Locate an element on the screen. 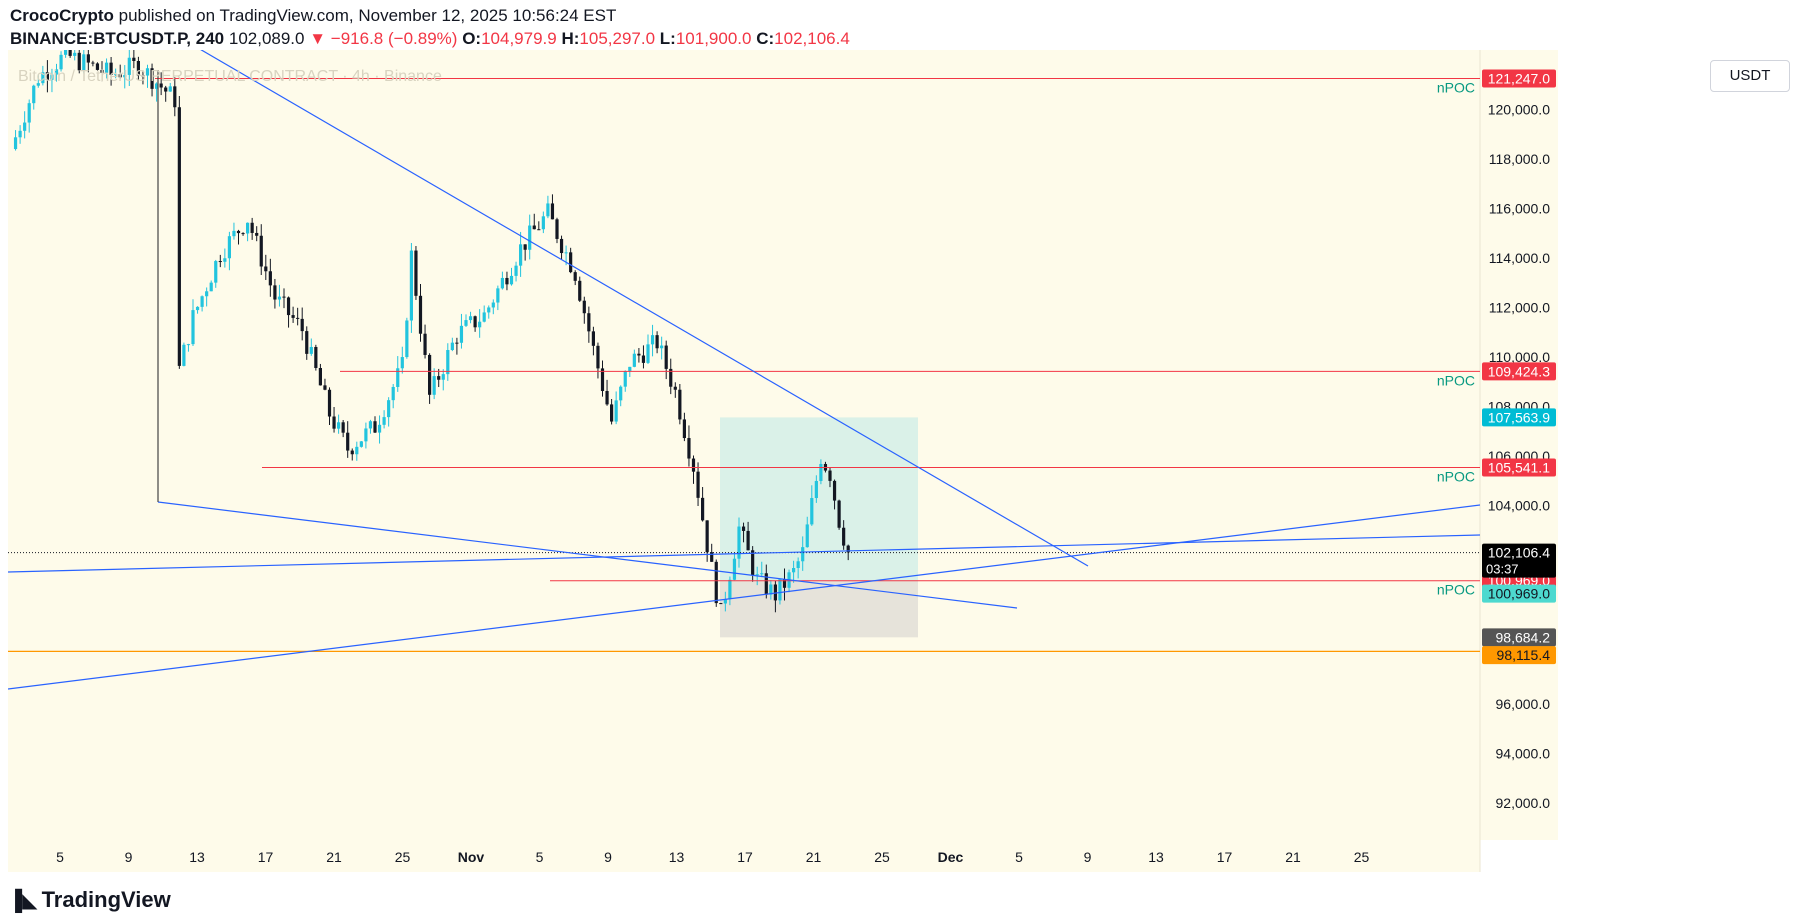 Image resolution: width=1807 pixels, height=922 pixels. tradingview-logo: ▐◣ TradingView is located at coordinates (89, 900).